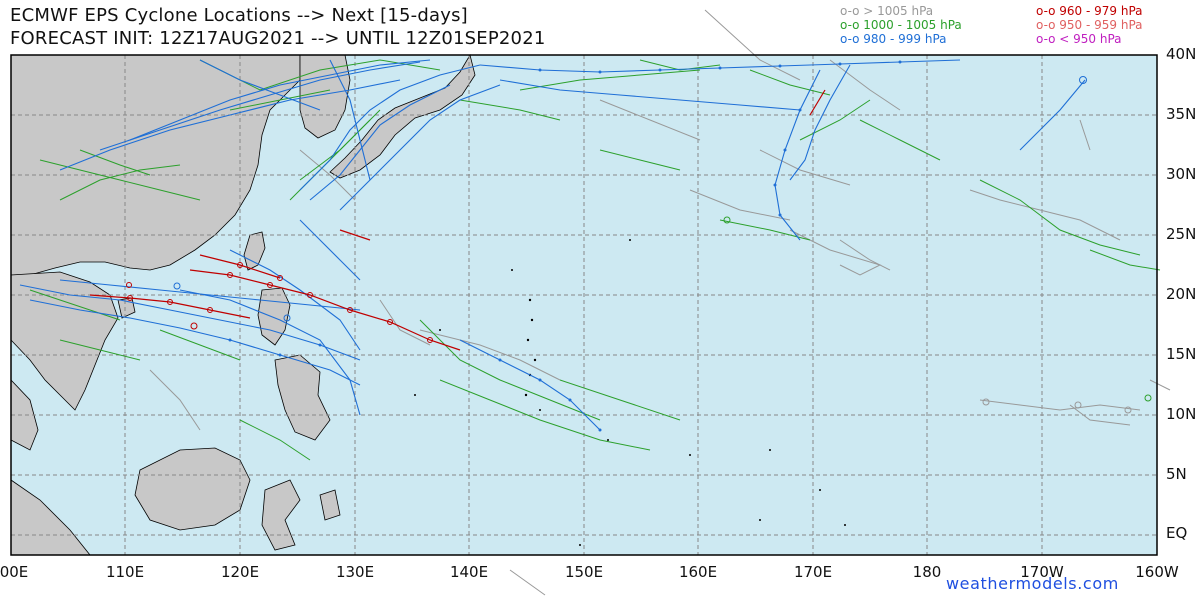  What do you see at coordinates (1181, 294) in the screenshot?
I see `lat-label-20n: 20N` at bounding box center [1181, 294].